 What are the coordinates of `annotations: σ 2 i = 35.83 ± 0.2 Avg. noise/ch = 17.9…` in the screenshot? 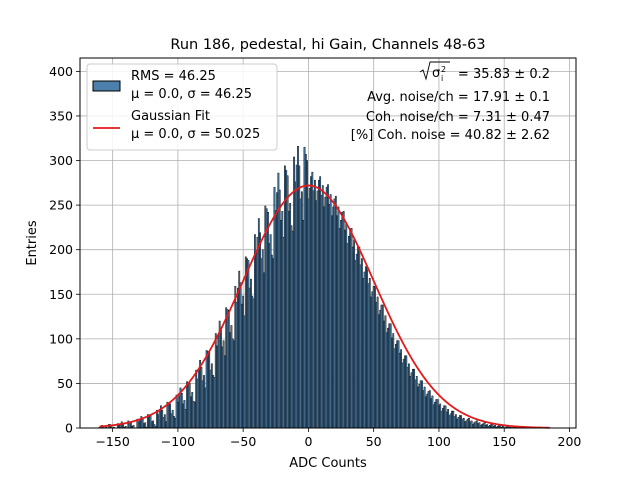 It's located at (450, 102).